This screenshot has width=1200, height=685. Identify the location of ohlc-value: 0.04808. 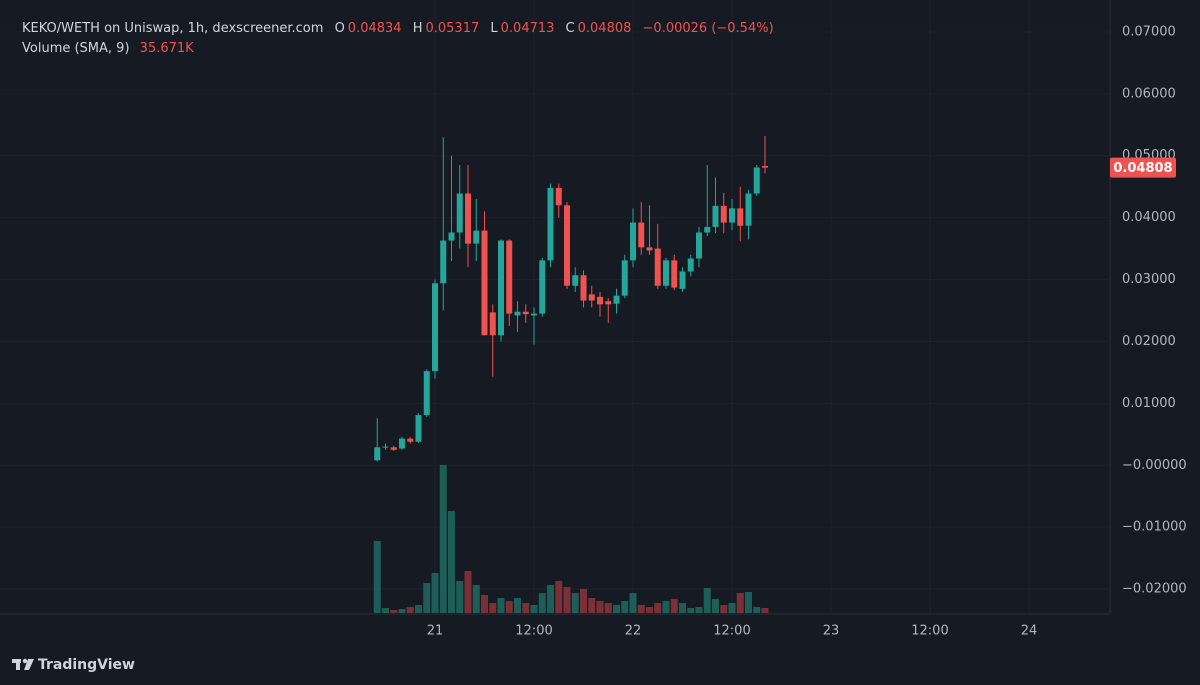
(604, 28).